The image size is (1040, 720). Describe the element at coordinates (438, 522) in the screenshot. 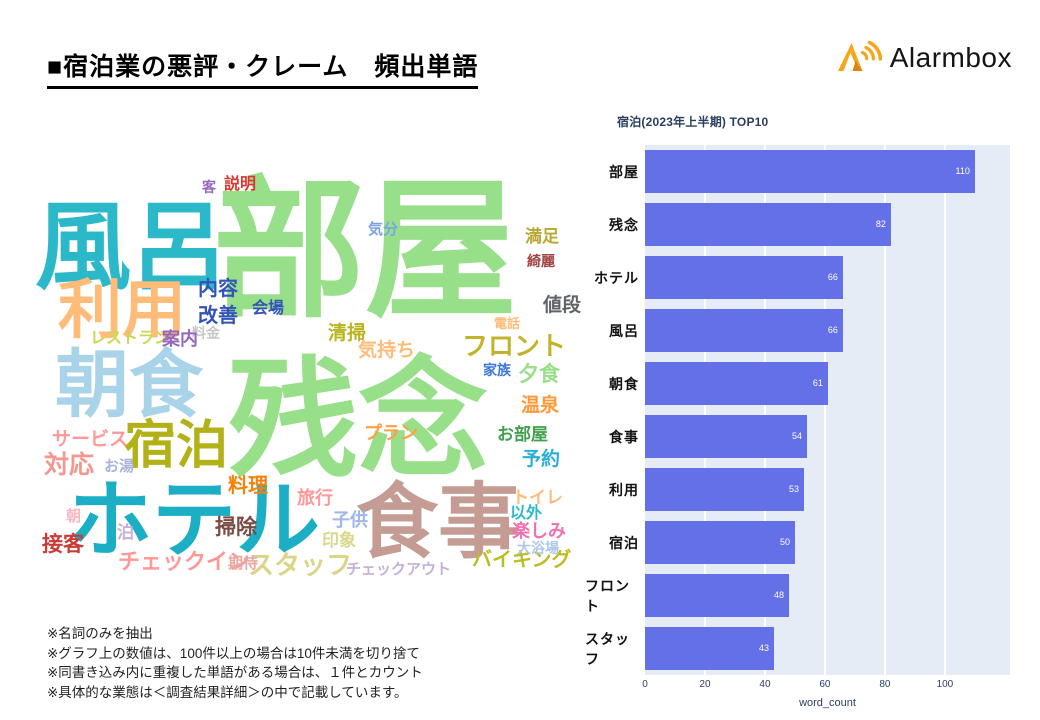

I see `word: 食事` at that location.